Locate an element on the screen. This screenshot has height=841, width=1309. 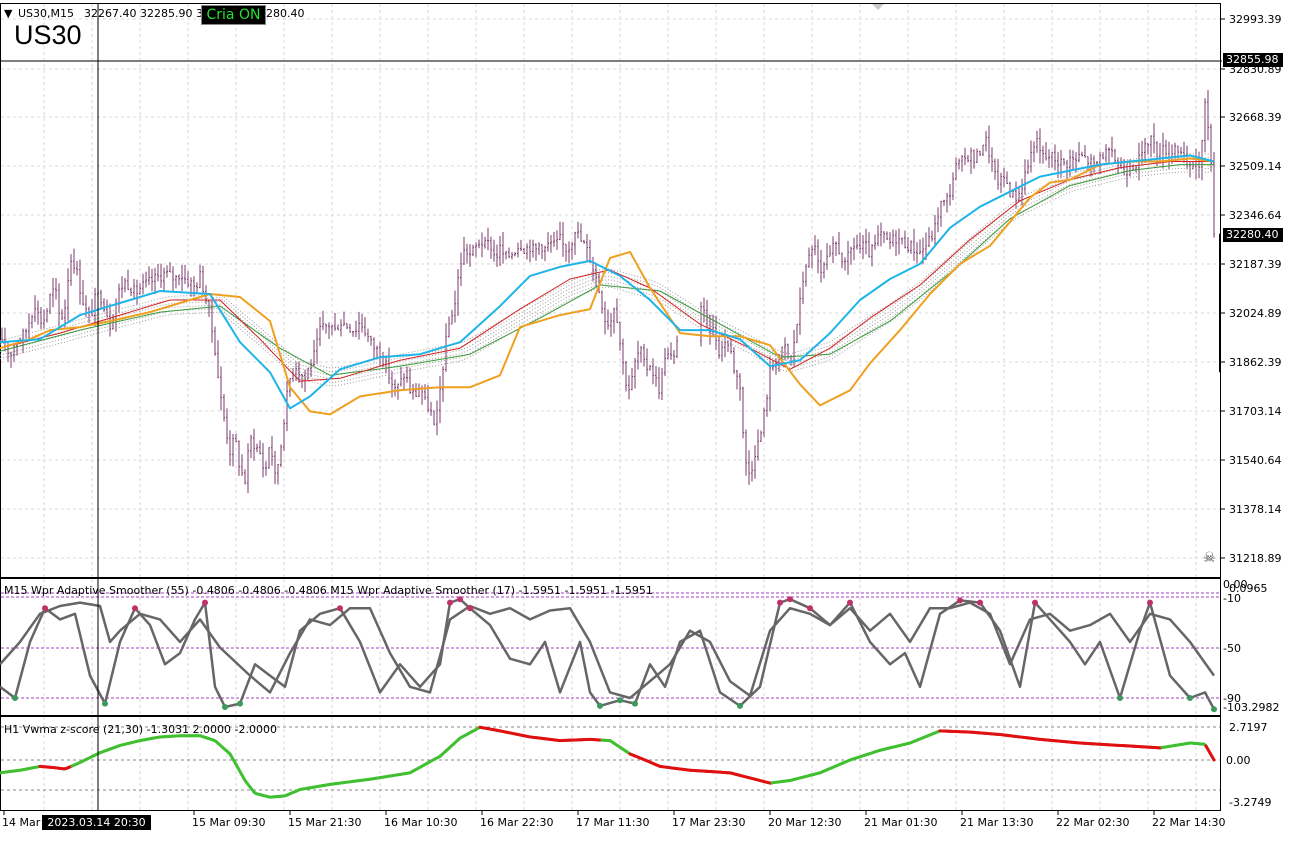
wpr-top-stub: 0.00 is located at coordinates (1235, 584).